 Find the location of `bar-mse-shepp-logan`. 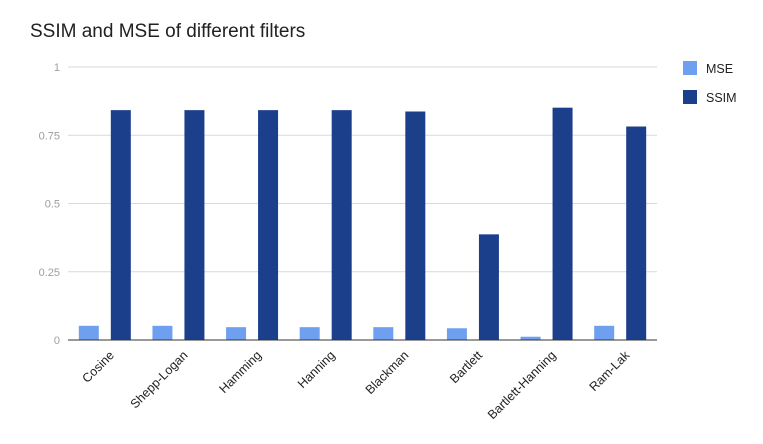

bar-mse-shepp-logan is located at coordinates (162, 332).